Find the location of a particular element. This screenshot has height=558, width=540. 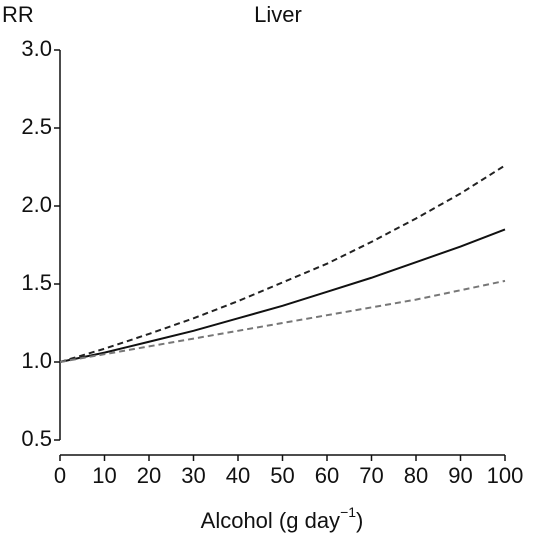

y-tick-label: 1.5 is located at coordinates (36, 282).